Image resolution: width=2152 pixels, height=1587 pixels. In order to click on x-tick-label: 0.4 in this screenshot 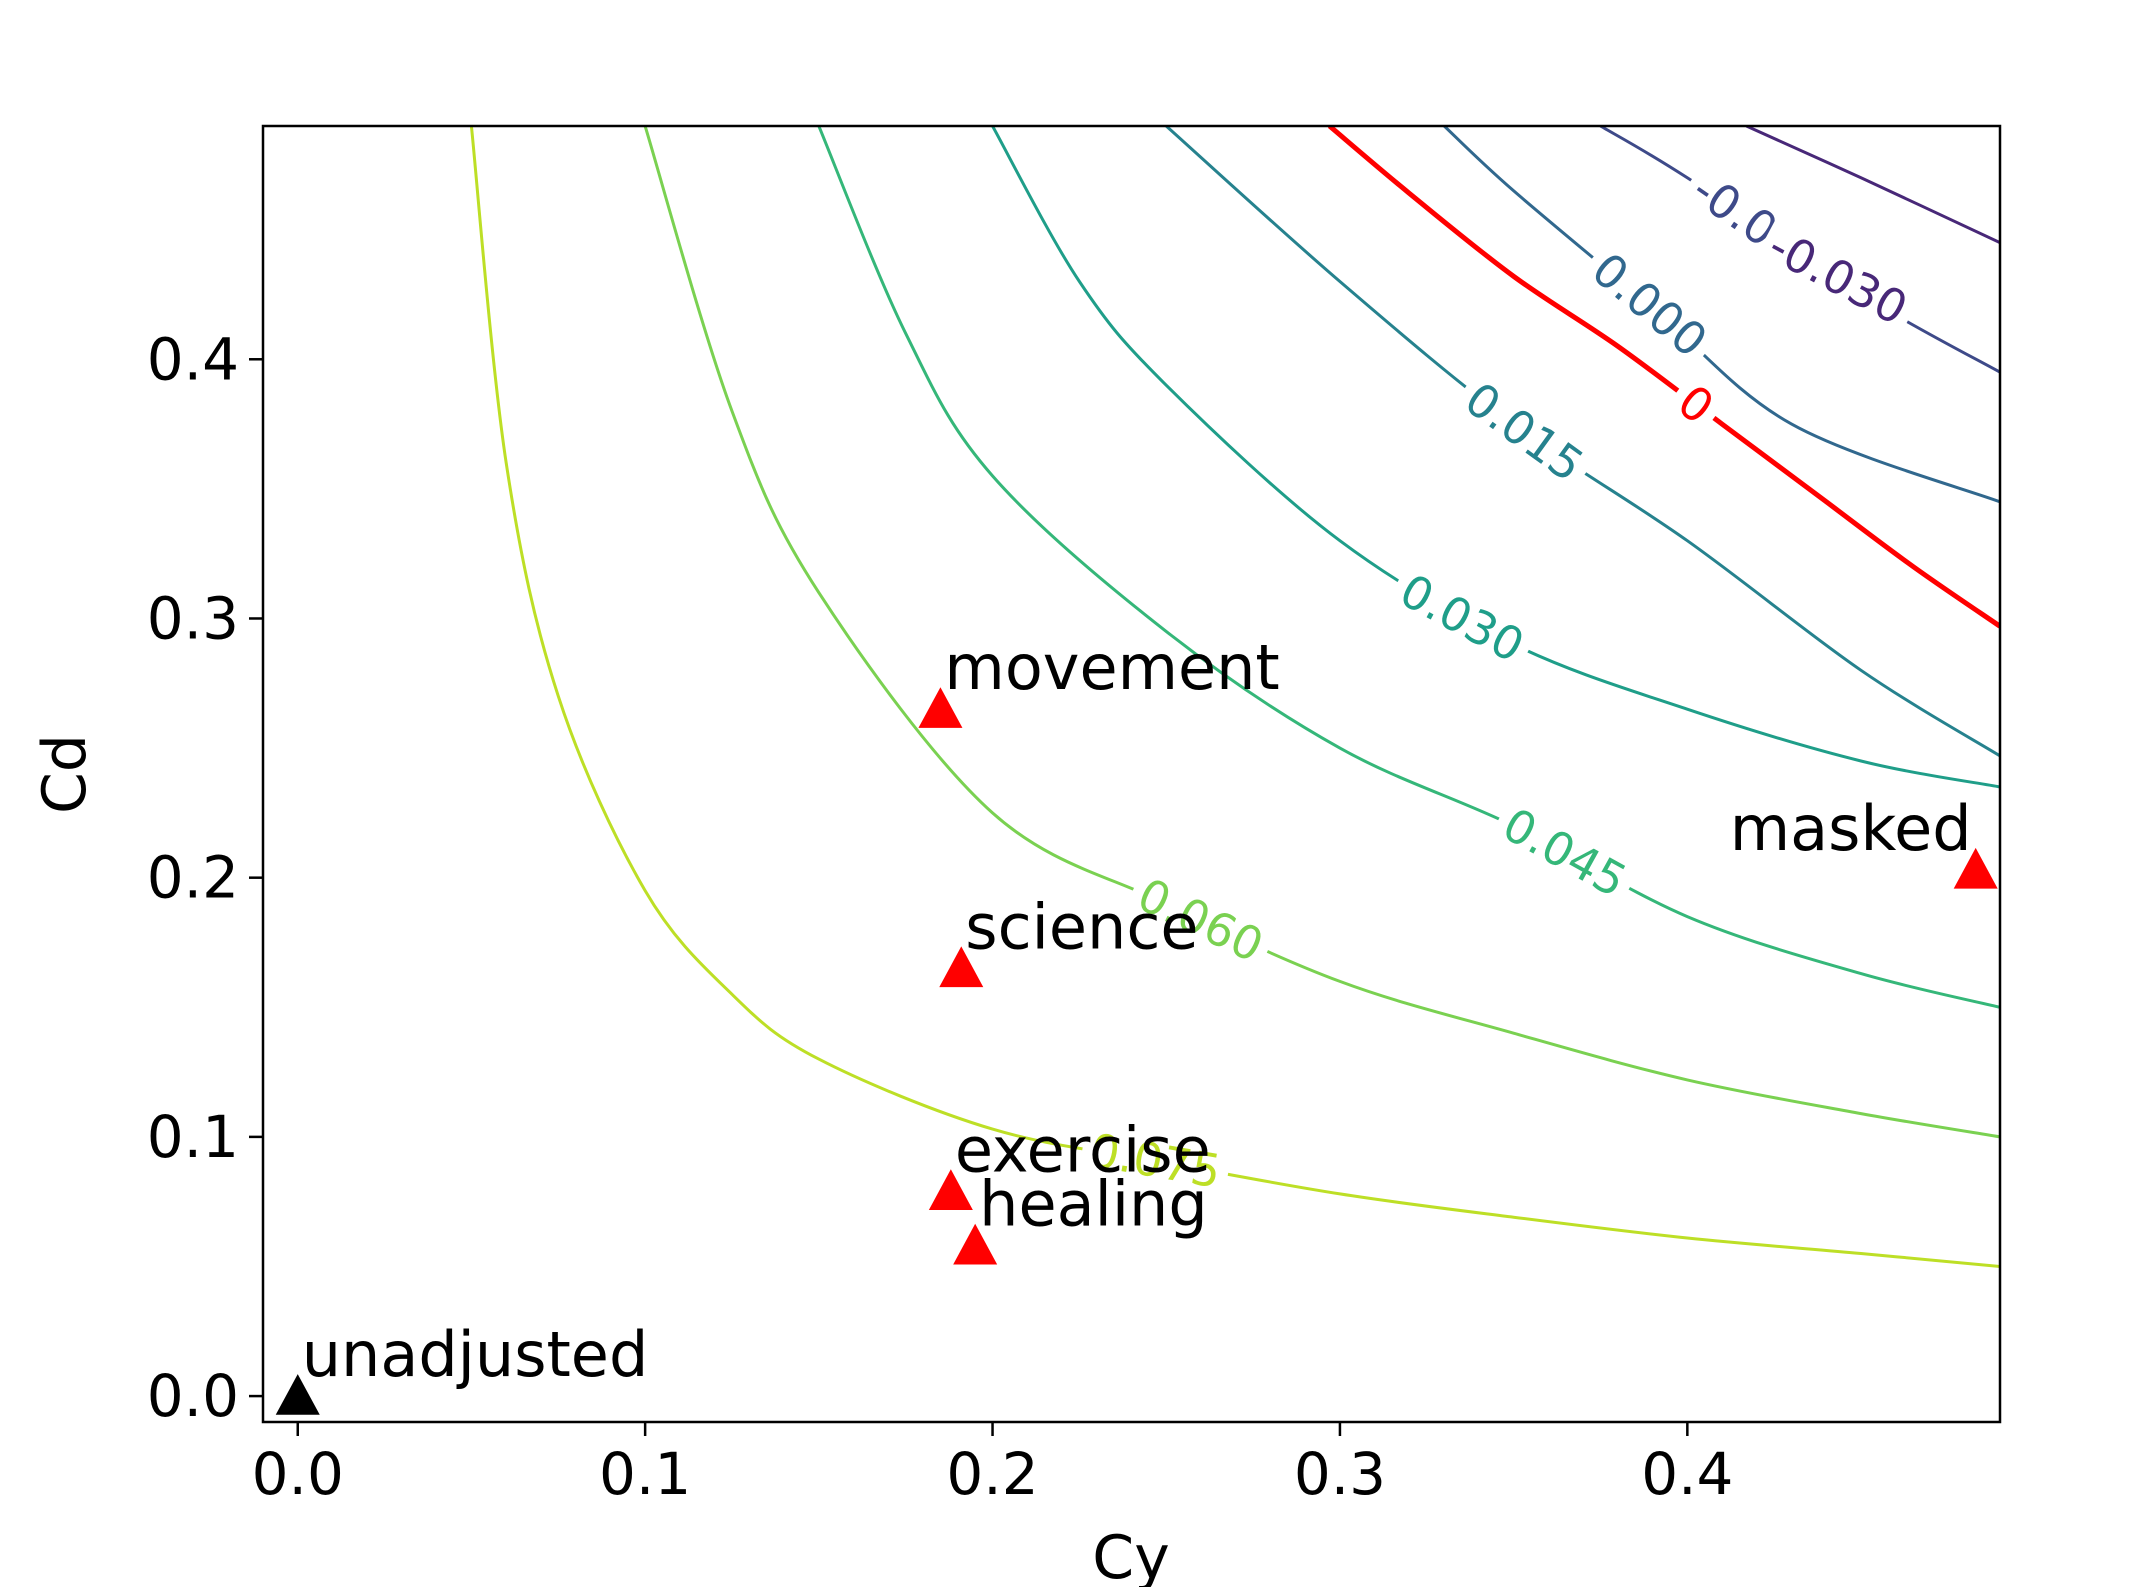, I will do `click(1687, 1474)`.